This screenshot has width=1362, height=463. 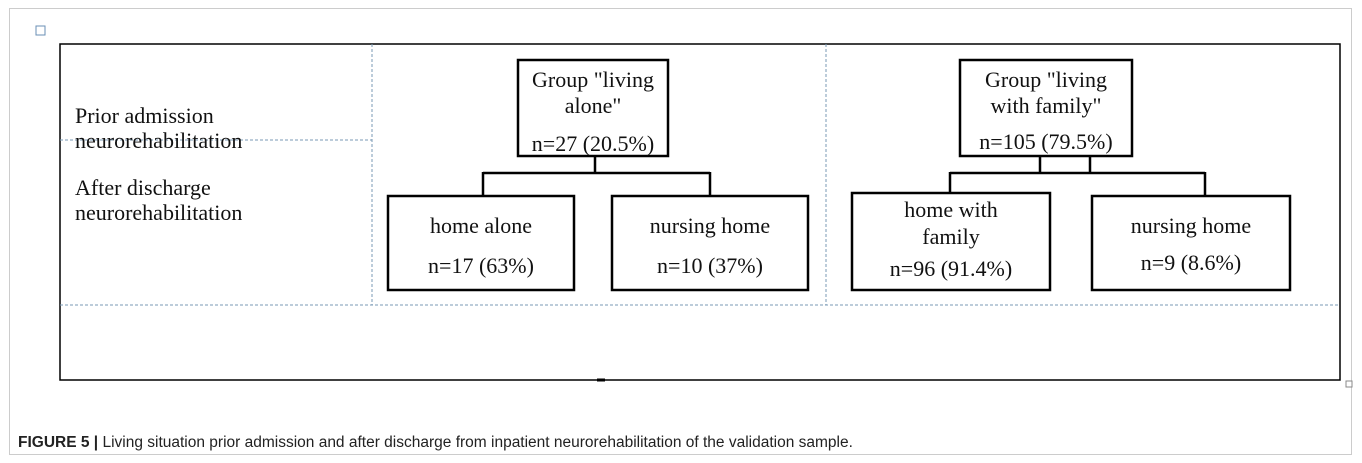 What do you see at coordinates (143, 187) in the screenshot?
I see `row-label: After discharge` at bounding box center [143, 187].